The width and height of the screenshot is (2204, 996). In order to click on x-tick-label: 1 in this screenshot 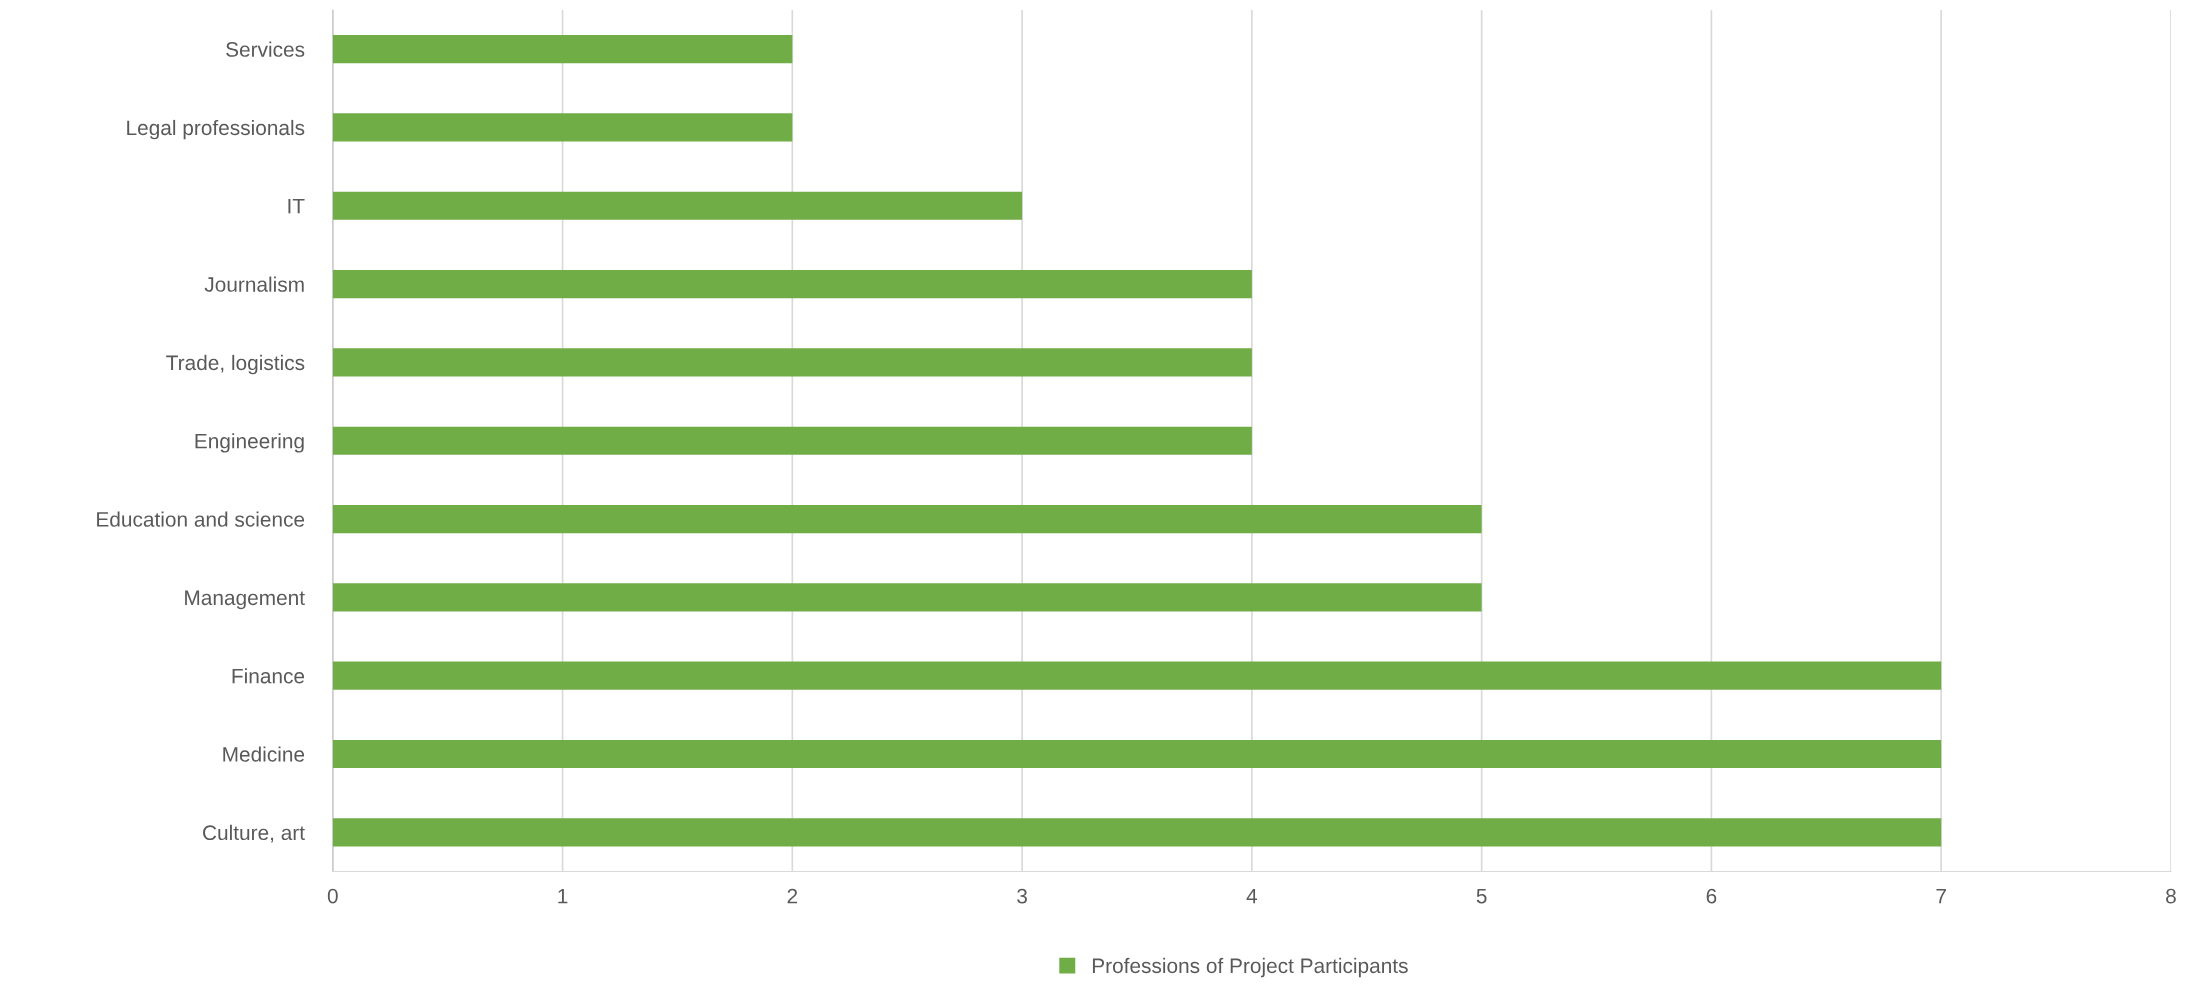, I will do `click(563, 896)`.